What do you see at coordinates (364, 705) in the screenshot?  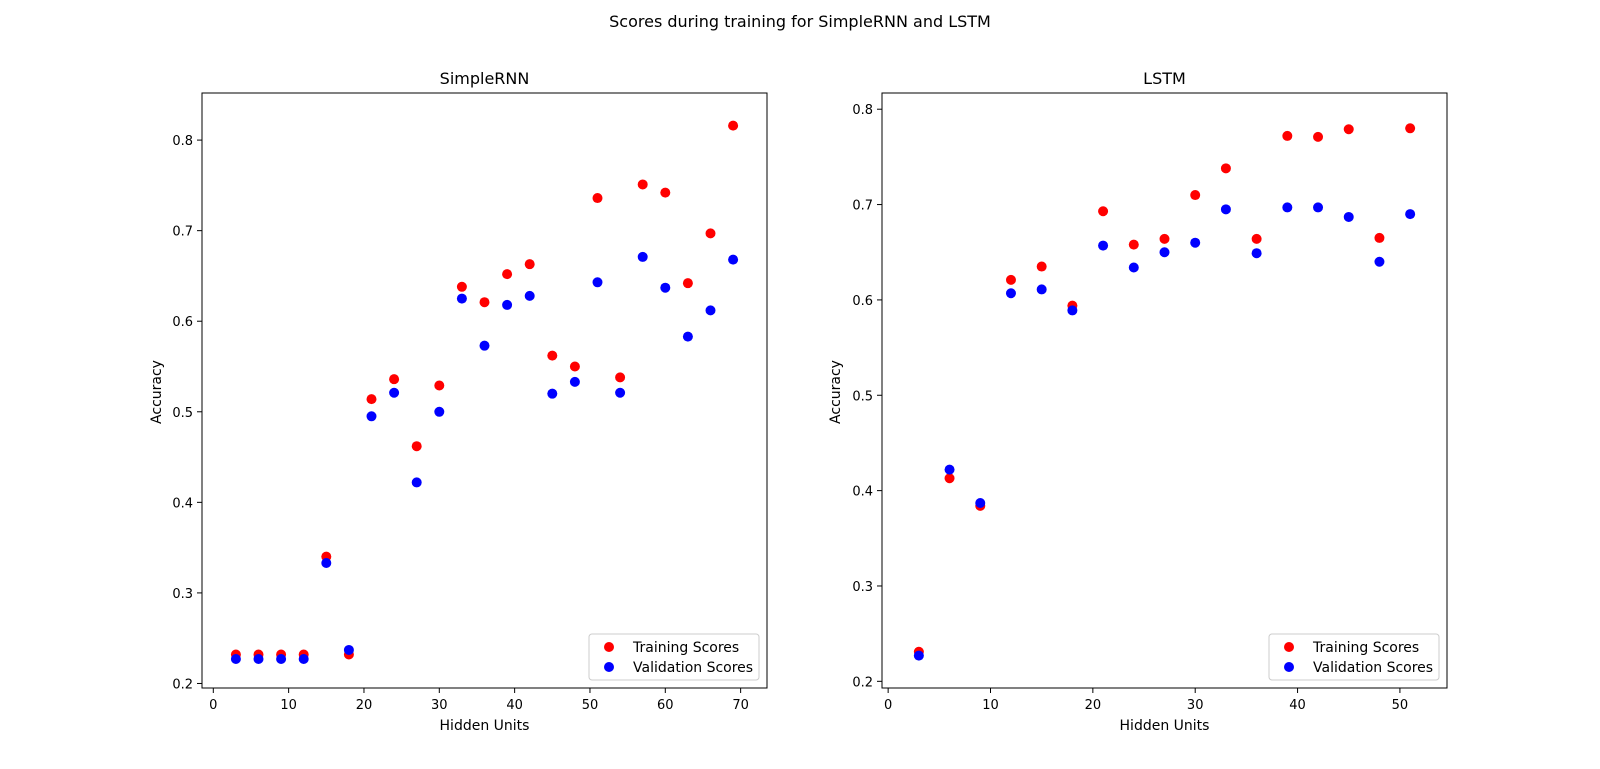 I see `x-tick-label: 20` at bounding box center [364, 705].